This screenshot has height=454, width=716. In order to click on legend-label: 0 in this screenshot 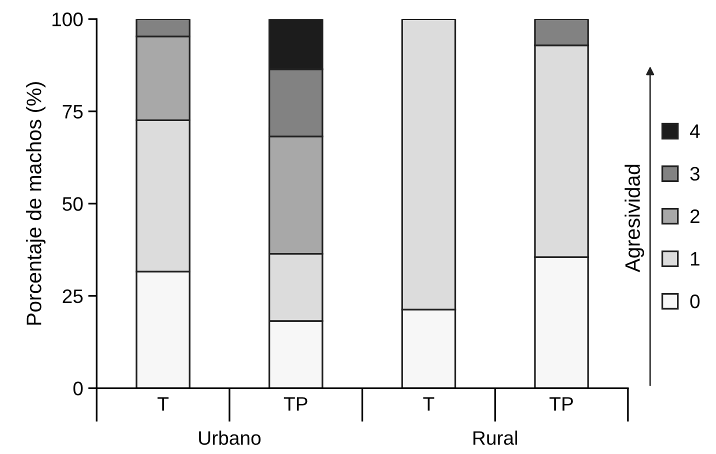, I will do `click(695, 301)`.